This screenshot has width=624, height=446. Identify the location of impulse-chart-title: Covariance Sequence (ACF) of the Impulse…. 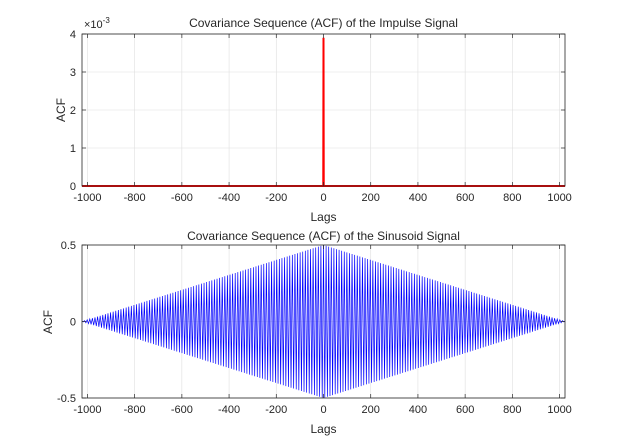
(323, 23).